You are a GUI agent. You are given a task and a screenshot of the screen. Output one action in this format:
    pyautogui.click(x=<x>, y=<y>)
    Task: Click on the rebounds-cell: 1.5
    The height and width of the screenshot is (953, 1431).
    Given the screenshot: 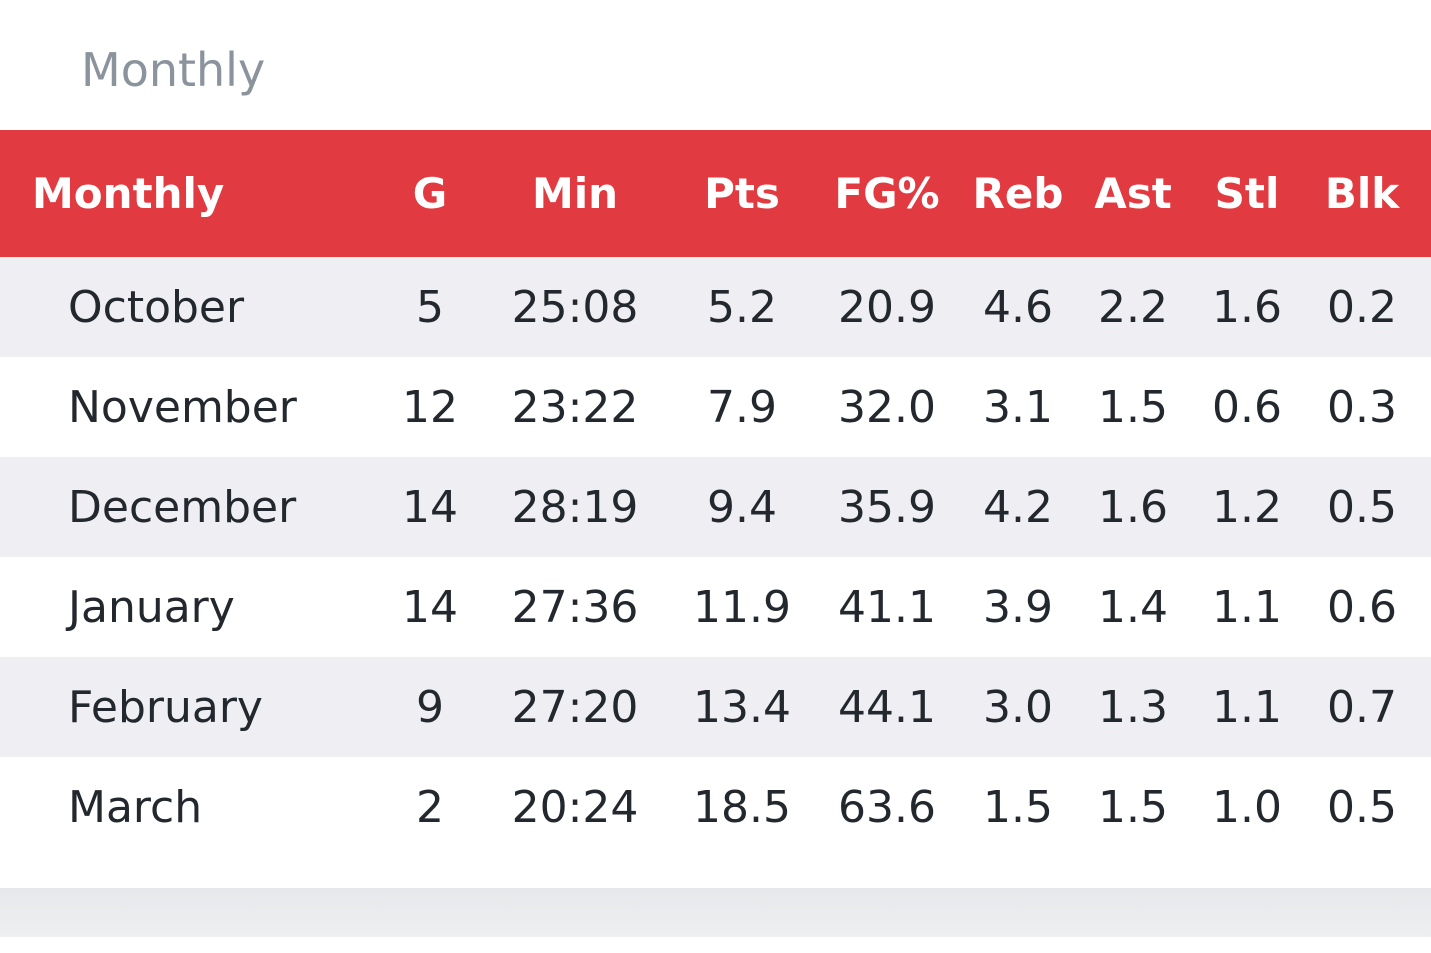 What is the action you would take?
    pyautogui.click(x=1018, y=807)
    